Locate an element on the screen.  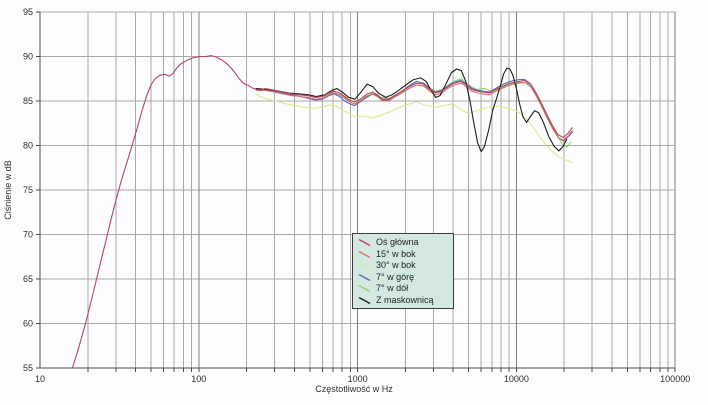
legend-item-os-glowna: Oś główna is located at coordinates (403, 243).